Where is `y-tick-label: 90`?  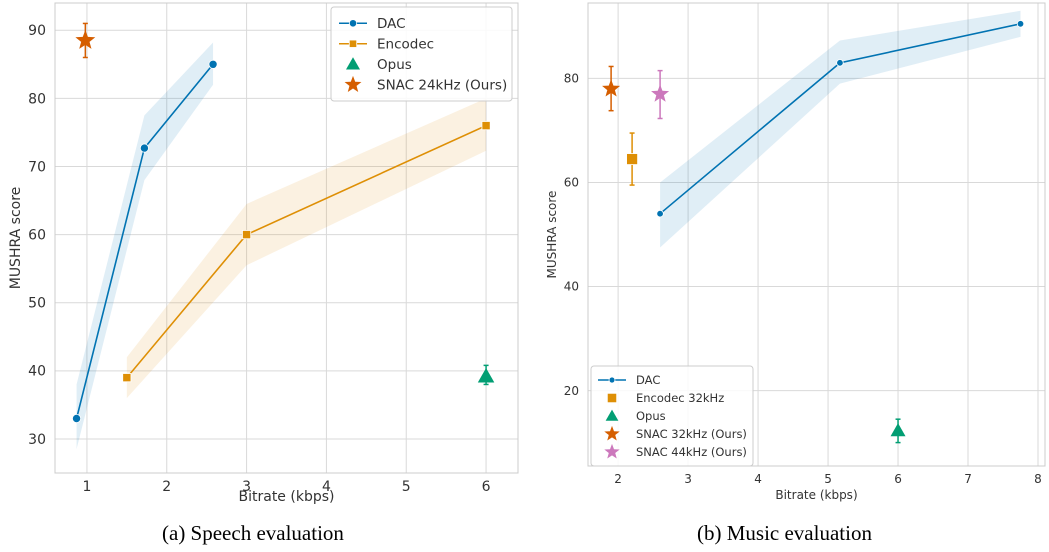 y-tick-label: 90 is located at coordinates (37, 31).